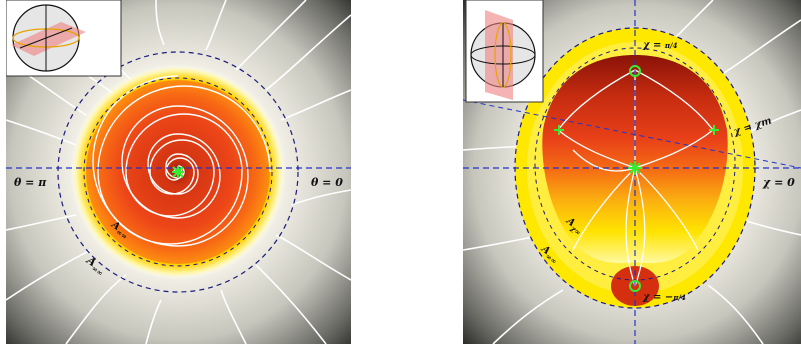 This screenshot has width=801, height=348. What do you see at coordinates (635, 71) in the screenshot?
I see `fixed-point-top` at bounding box center [635, 71].